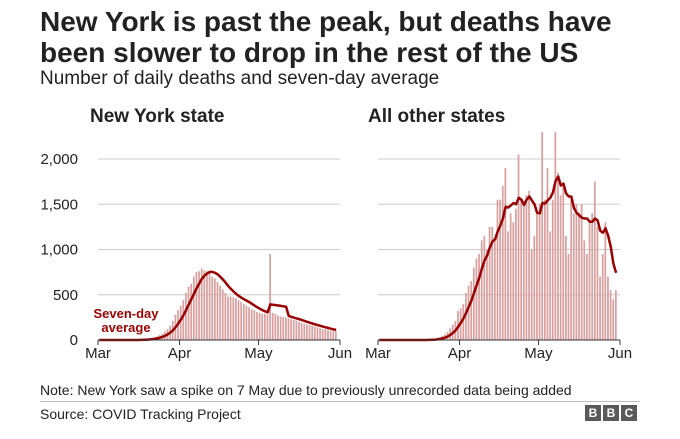 This screenshot has width=680, height=439. Describe the element at coordinates (65, 295) in the screenshot. I see `y-tick-label: 500` at that location.